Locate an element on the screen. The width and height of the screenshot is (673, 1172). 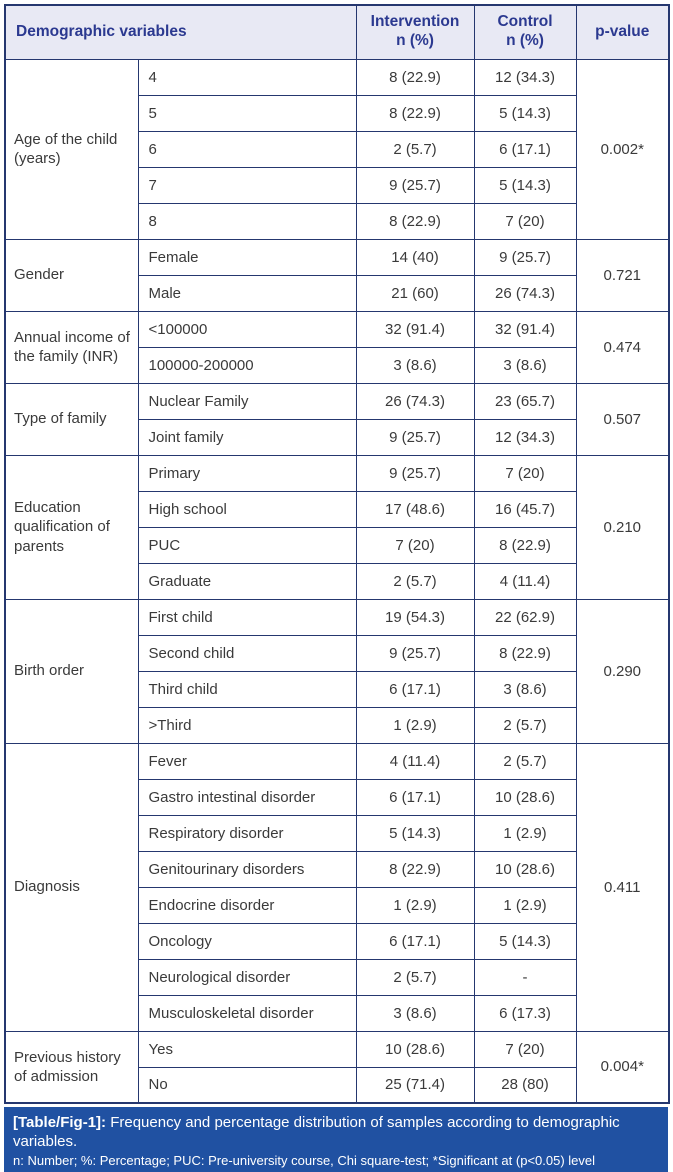
table-row: Genitourinary disorders 8 (22.9) 10 (28.6) is located at coordinates (337, 869).